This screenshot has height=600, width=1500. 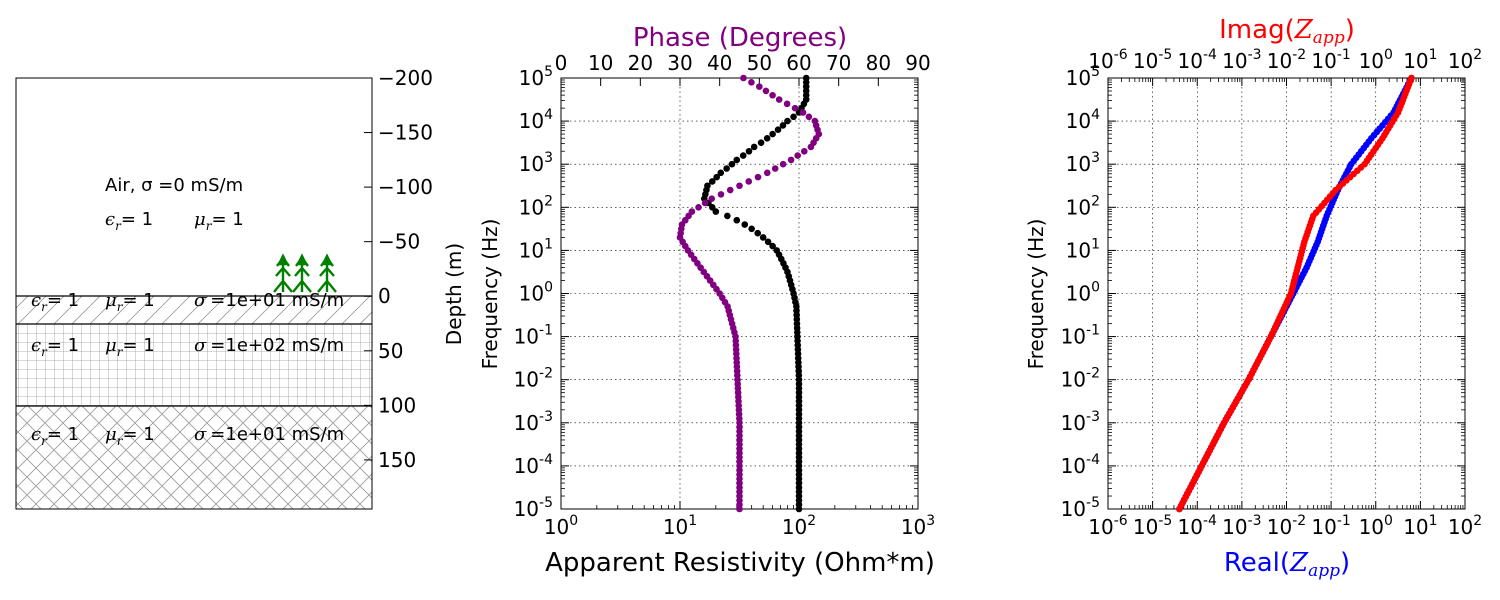 I want to click on phase-tick-label: 0, so click(x=561, y=63).